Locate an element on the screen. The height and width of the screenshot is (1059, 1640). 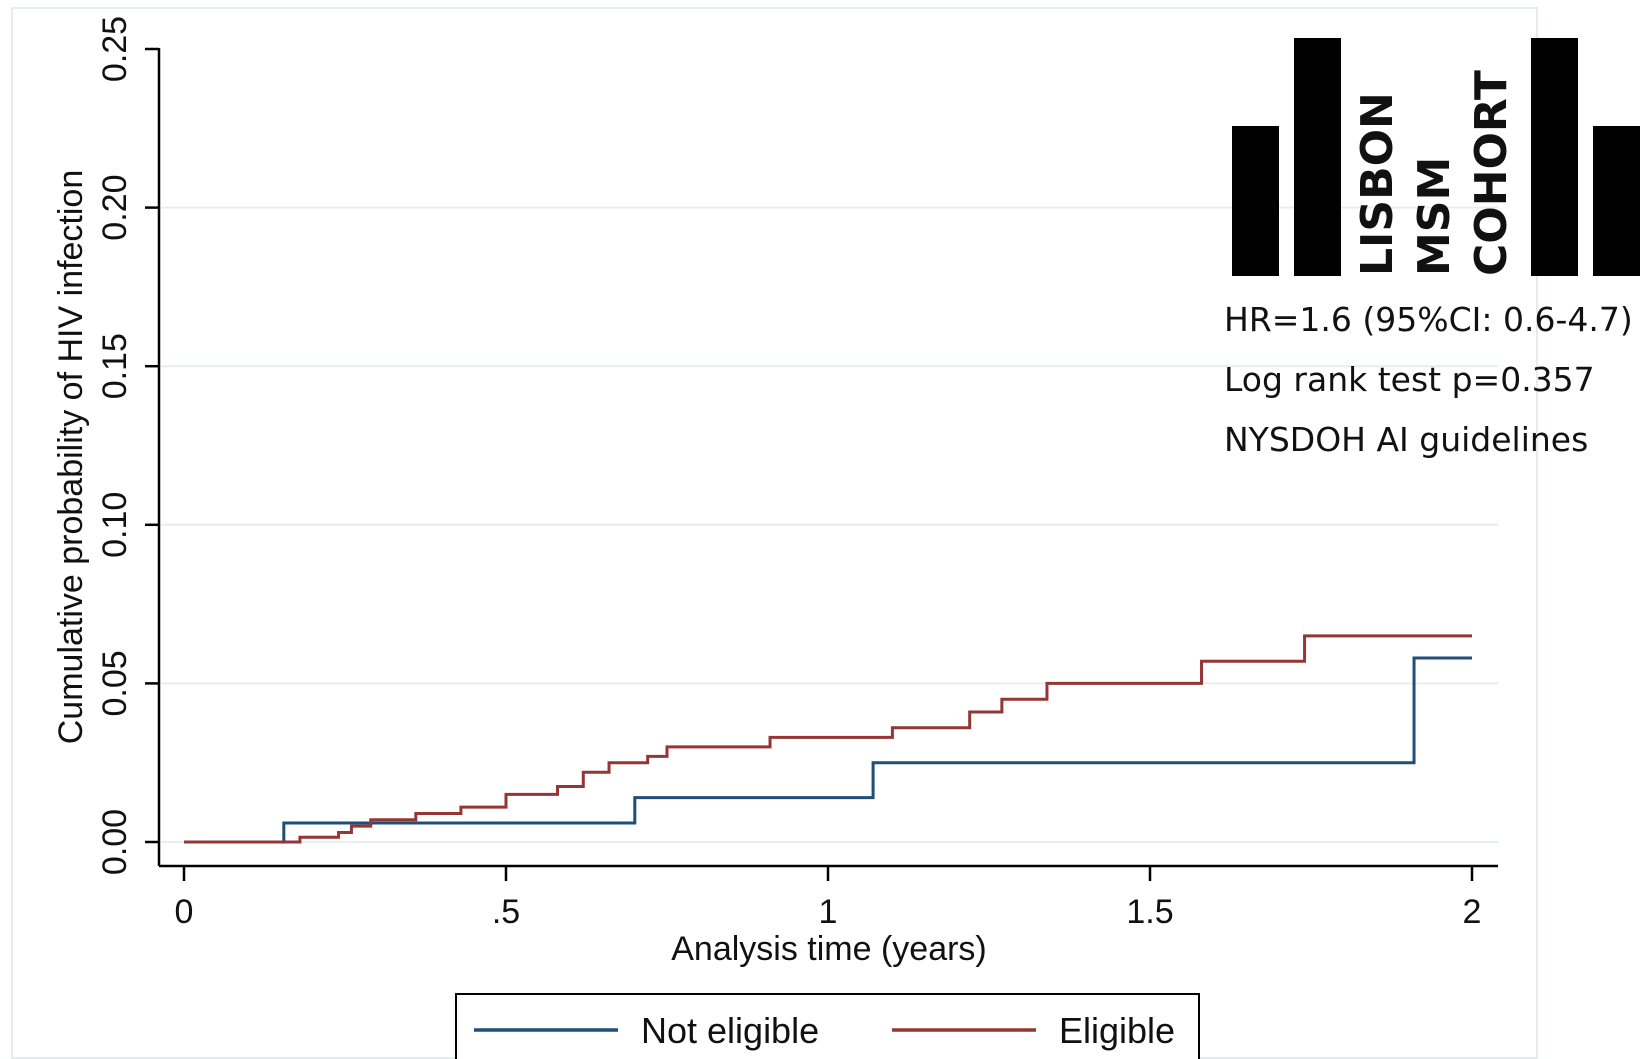
y-tick-label: 0.00 is located at coordinates (115, 842).